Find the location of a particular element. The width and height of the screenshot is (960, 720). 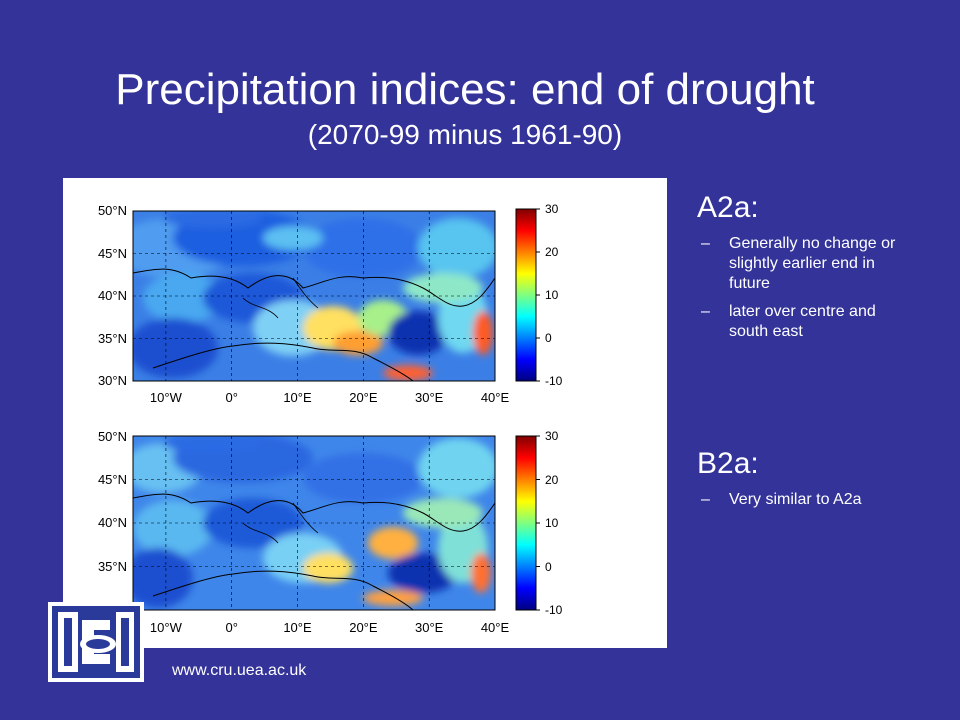

slide-title: Precipitation indices: end of drought is located at coordinates (465, 89).